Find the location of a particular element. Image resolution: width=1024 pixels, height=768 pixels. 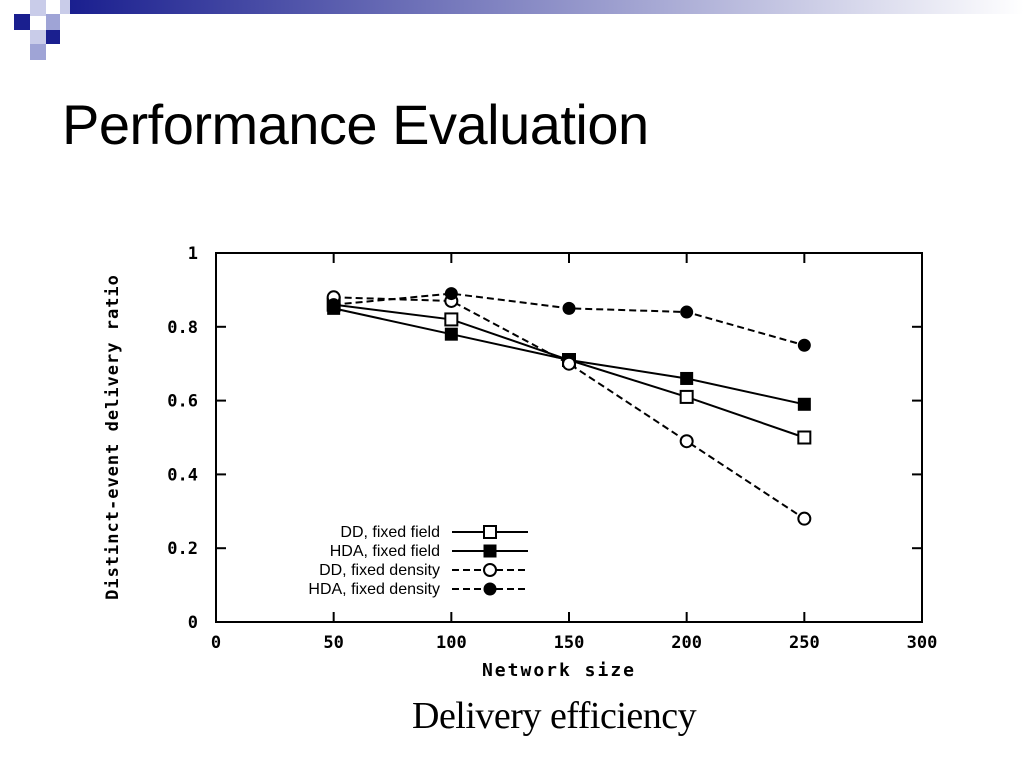

x-tick-label: 300 is located at coordinates (922, 643).